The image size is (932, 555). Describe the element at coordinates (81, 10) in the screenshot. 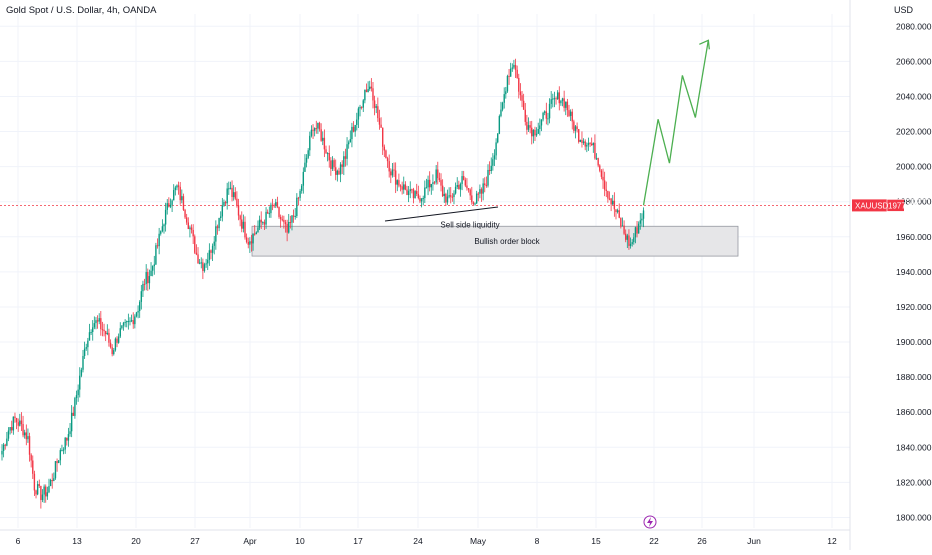

I see `chart-title: Gold Spot / U.S. Dollar, 4h, OANDA` at that location.